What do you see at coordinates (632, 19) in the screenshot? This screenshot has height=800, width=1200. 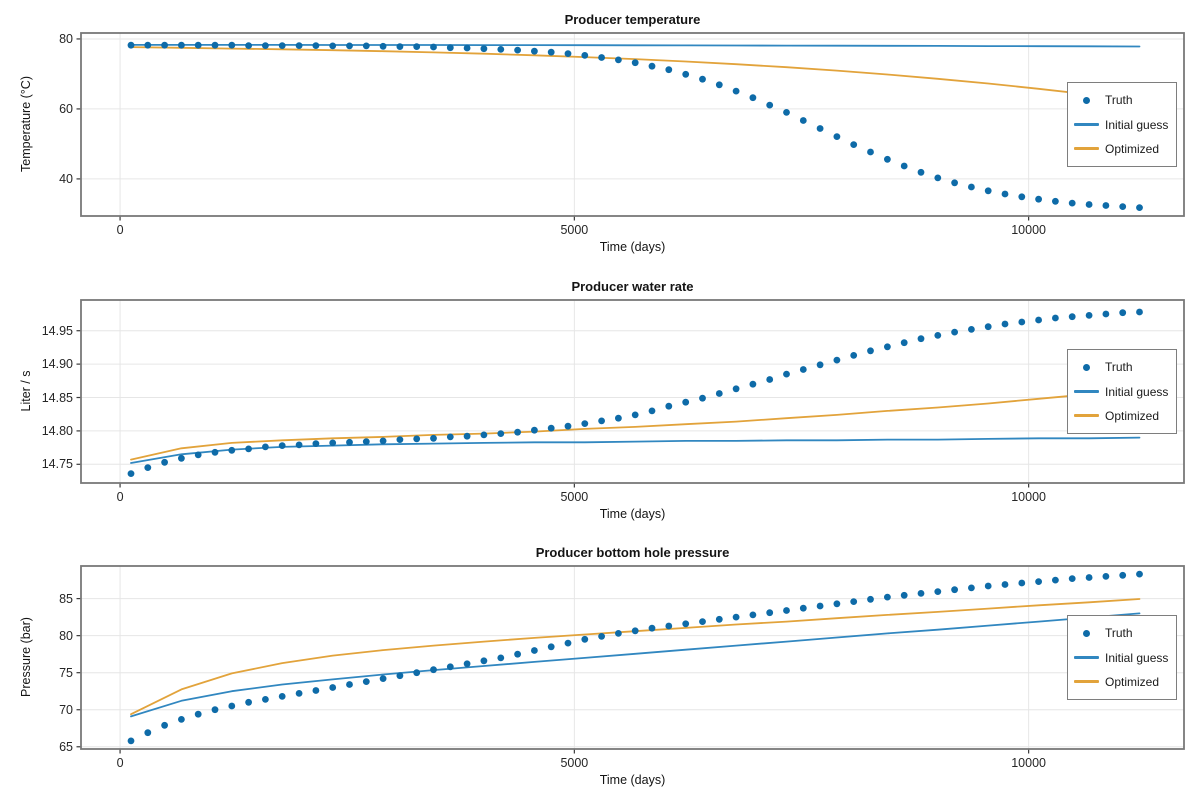 I see `chart-title: Producer temperature` at bounding box center [632, 19].